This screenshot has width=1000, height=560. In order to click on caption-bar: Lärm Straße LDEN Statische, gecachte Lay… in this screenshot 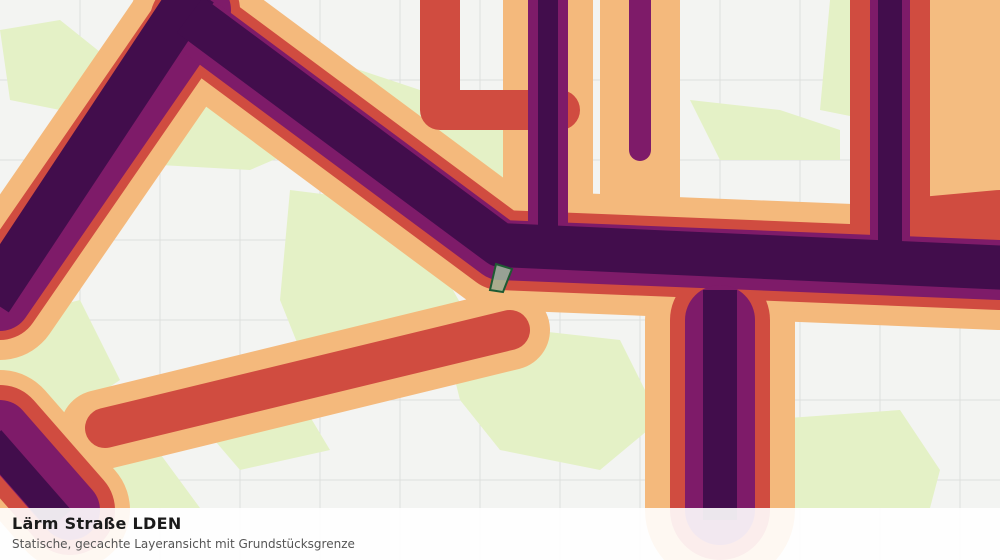, I will do `click(500, 534)`.